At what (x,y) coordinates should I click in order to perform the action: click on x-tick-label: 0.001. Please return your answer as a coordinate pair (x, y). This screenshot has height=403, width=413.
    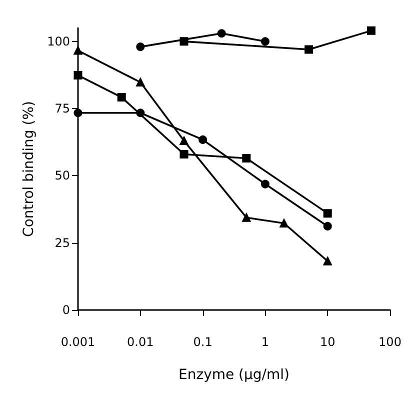
    Looking at the image, I should click on (78, 342).